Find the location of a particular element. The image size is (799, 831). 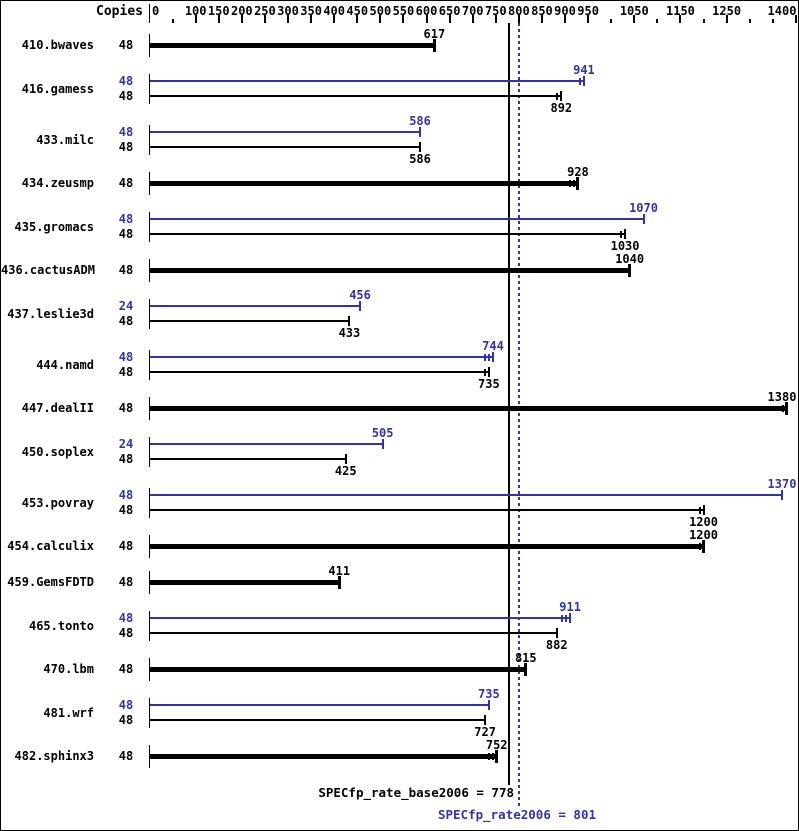

axis-tick-label: 500 is located at coordinates (380, 11).